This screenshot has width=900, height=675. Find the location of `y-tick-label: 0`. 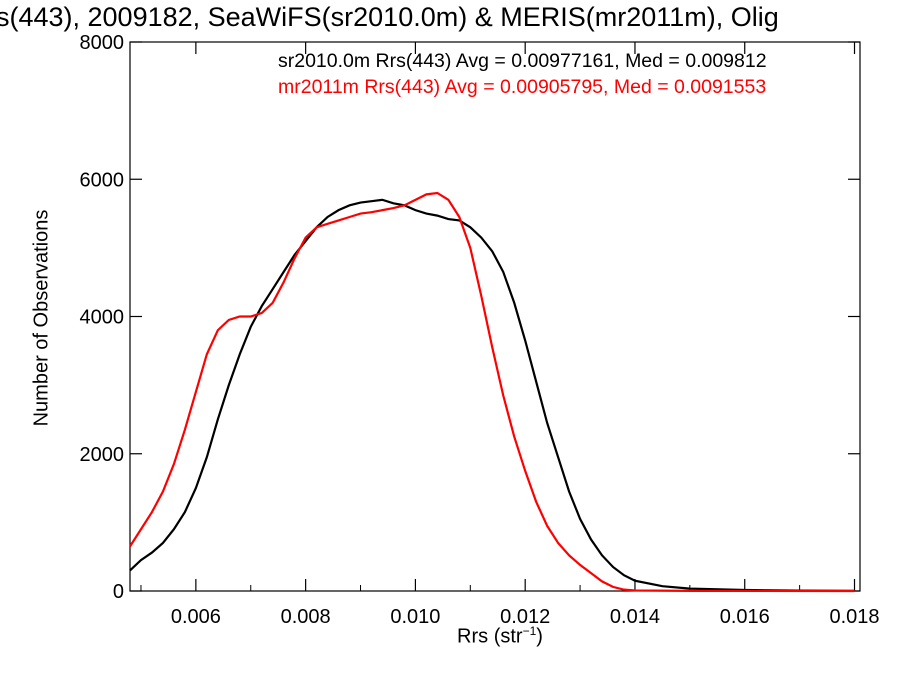

y-tick-label: 0 is located at coordinates (118, 592).